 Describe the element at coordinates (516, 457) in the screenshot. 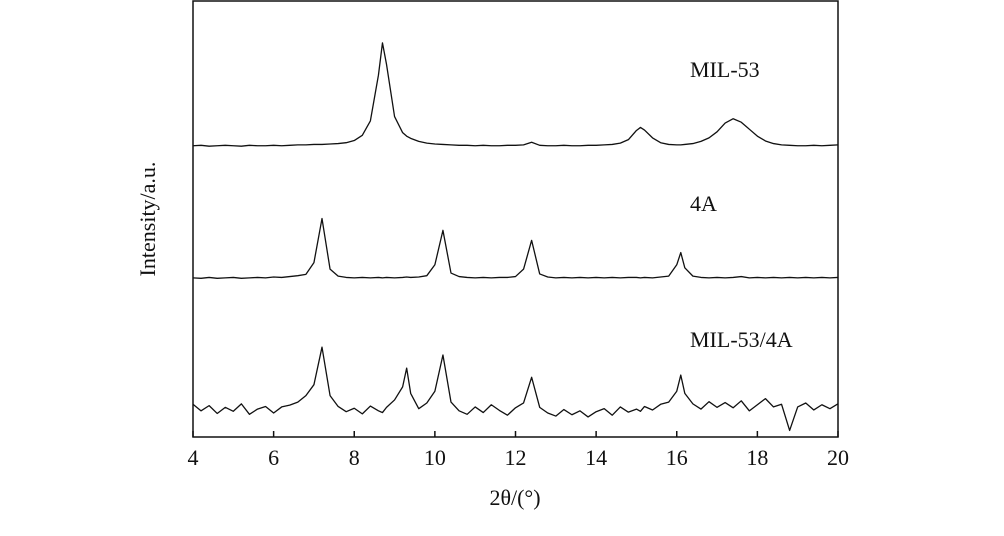

I see `x-tick-label: 12` at that location.